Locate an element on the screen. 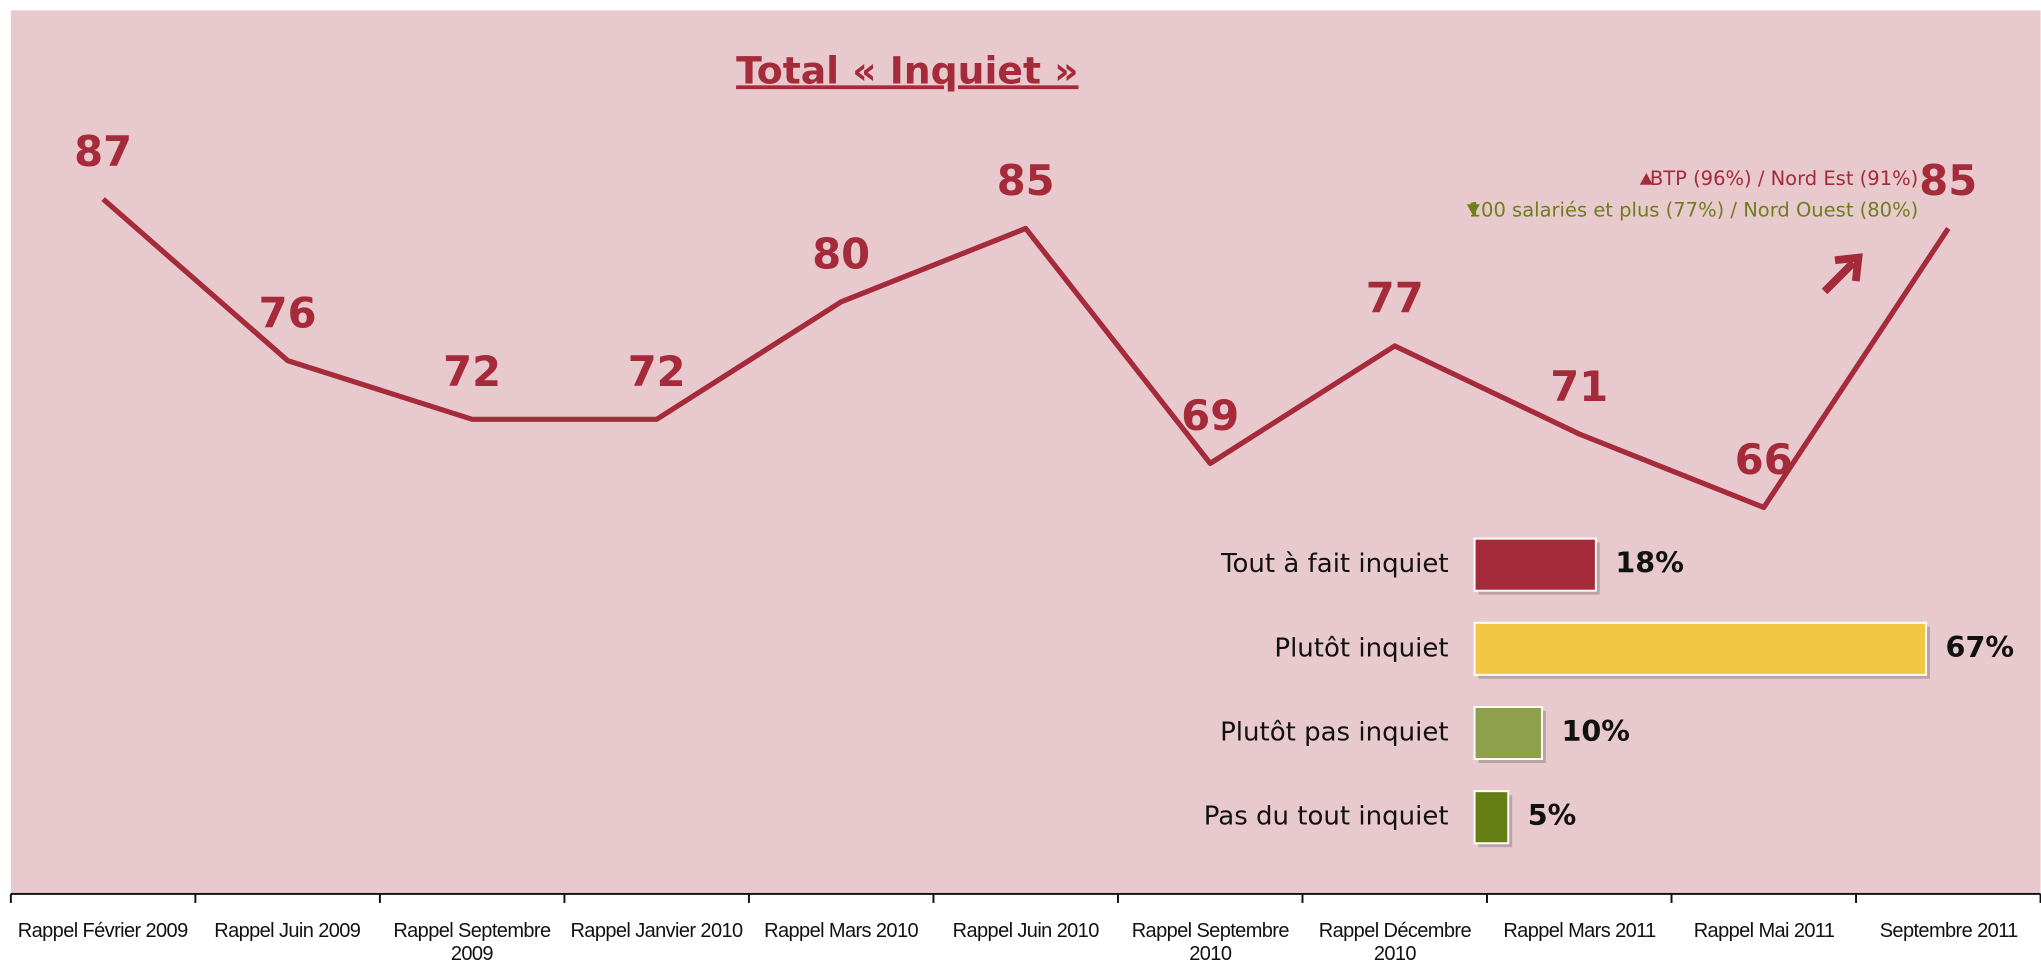 This screenshot has height=968, width=2041. x-tick-label: Rappel Juin 2009 is located at coordinates (287, 931).